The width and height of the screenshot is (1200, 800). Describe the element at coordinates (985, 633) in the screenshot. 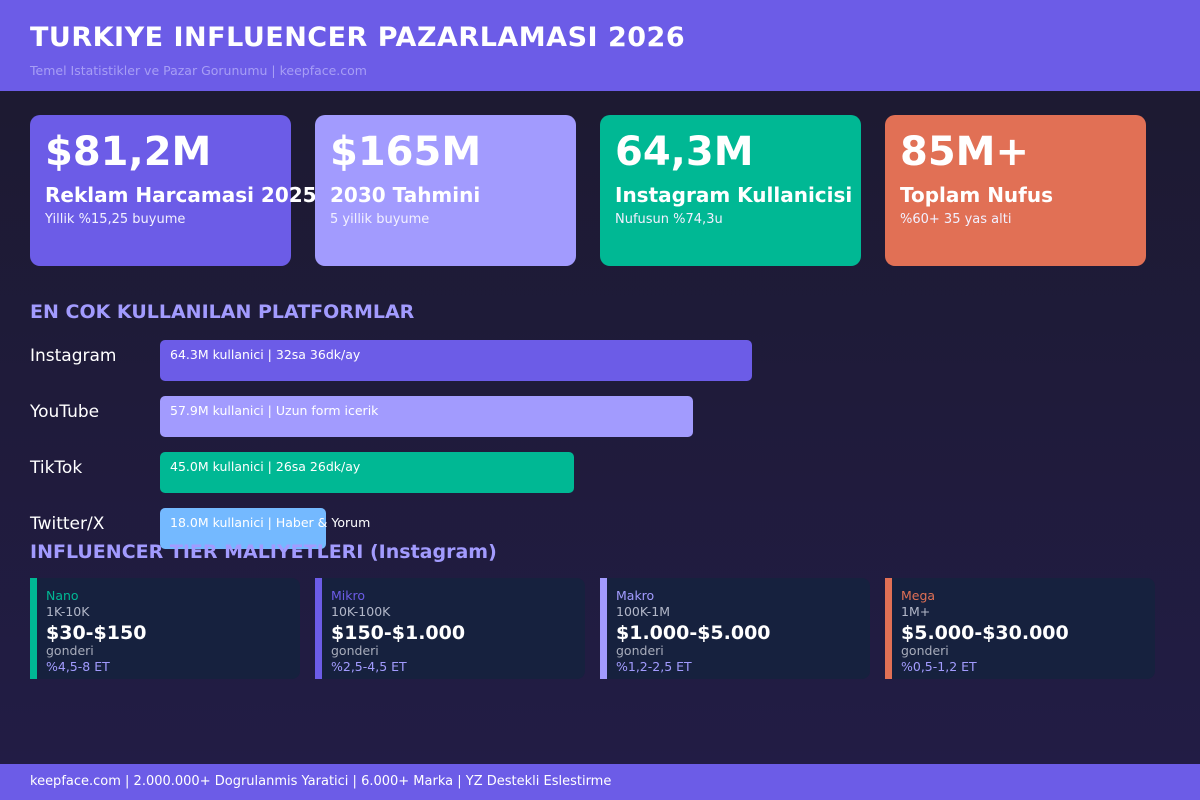

I see `tier-price: $5.000-$30.000` at that location.